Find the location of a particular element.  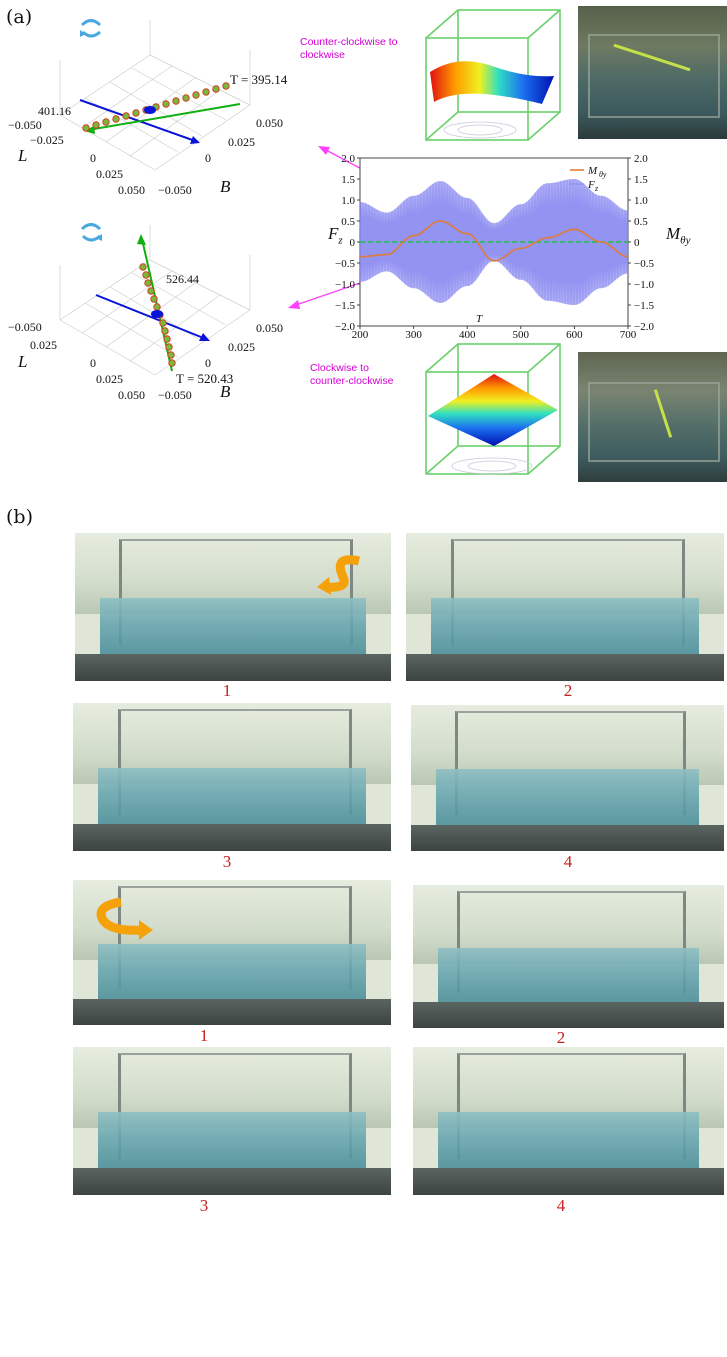

top-b-tick: 0.050 is located at coordinates (269, 123).